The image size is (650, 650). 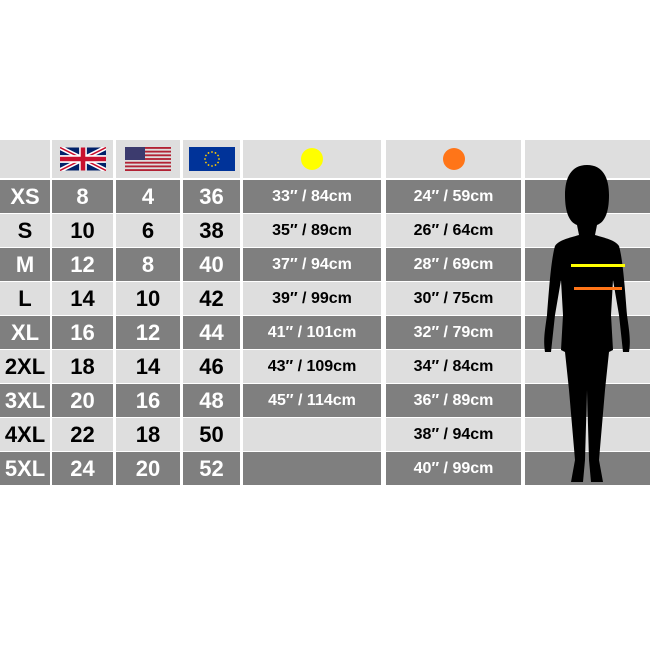 What do you see at coordinates (25, 366) in the screenshot?
I see `cell-size: 2XL` at bounding box center [25, 366].